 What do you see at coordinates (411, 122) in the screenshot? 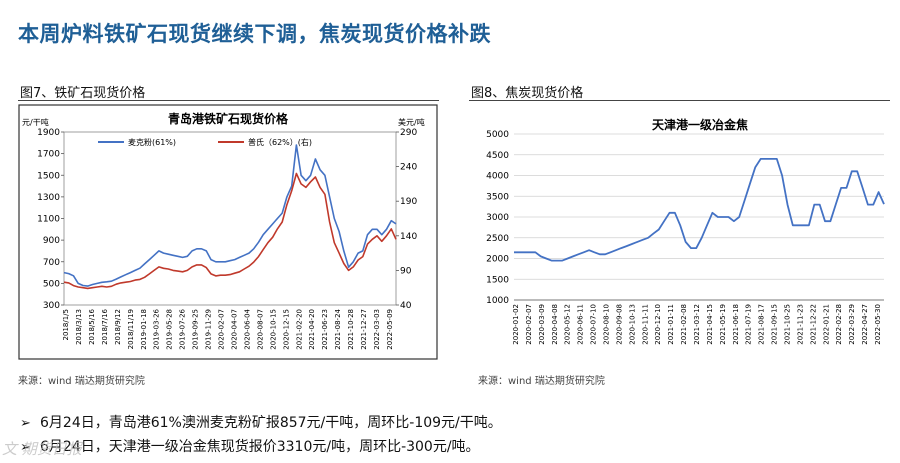
I see `chart1-right-unit: 美元/吨` at bounding box center [411, 122].